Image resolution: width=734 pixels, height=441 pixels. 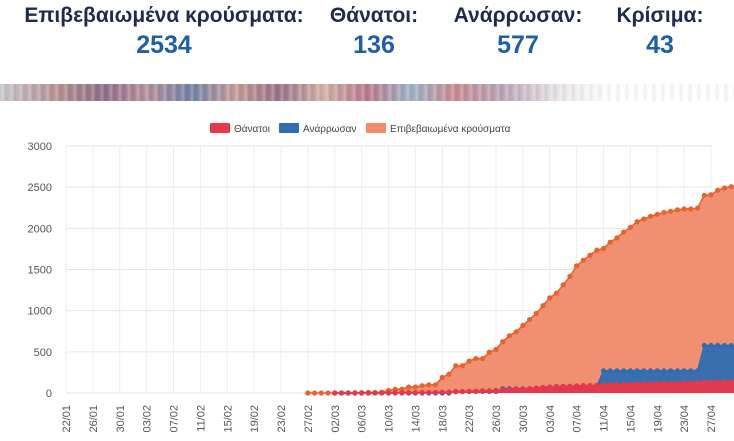 What do you see at coordinates (240, 129) in the screenshot?
I see `legend-item-deaths: Θάνατοι` at bounding box center [240, 129].